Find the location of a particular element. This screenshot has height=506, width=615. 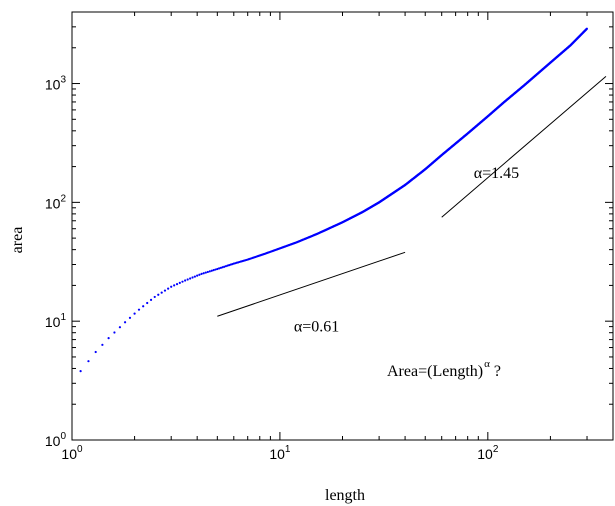

y-tick-label: 10² is located at coordinates (56, 202).